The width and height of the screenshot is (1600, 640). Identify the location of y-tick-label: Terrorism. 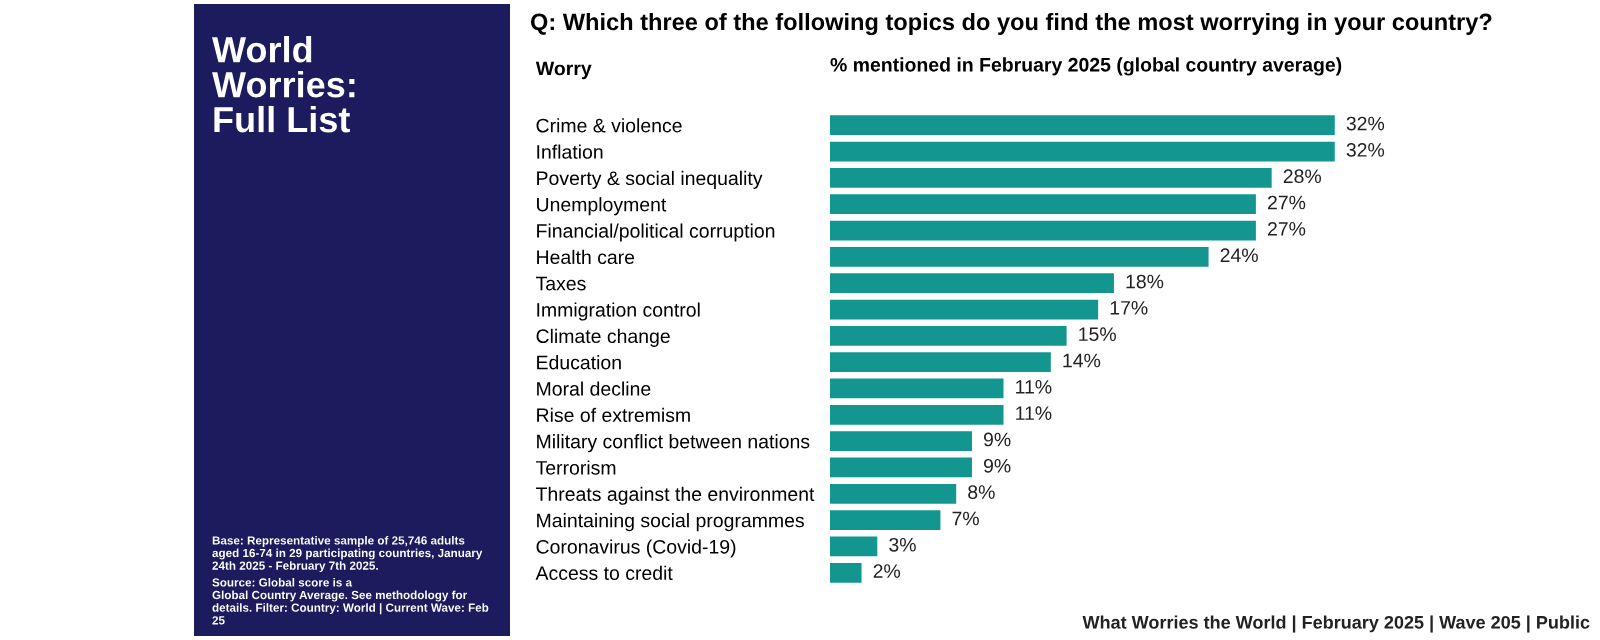
(575, 467).